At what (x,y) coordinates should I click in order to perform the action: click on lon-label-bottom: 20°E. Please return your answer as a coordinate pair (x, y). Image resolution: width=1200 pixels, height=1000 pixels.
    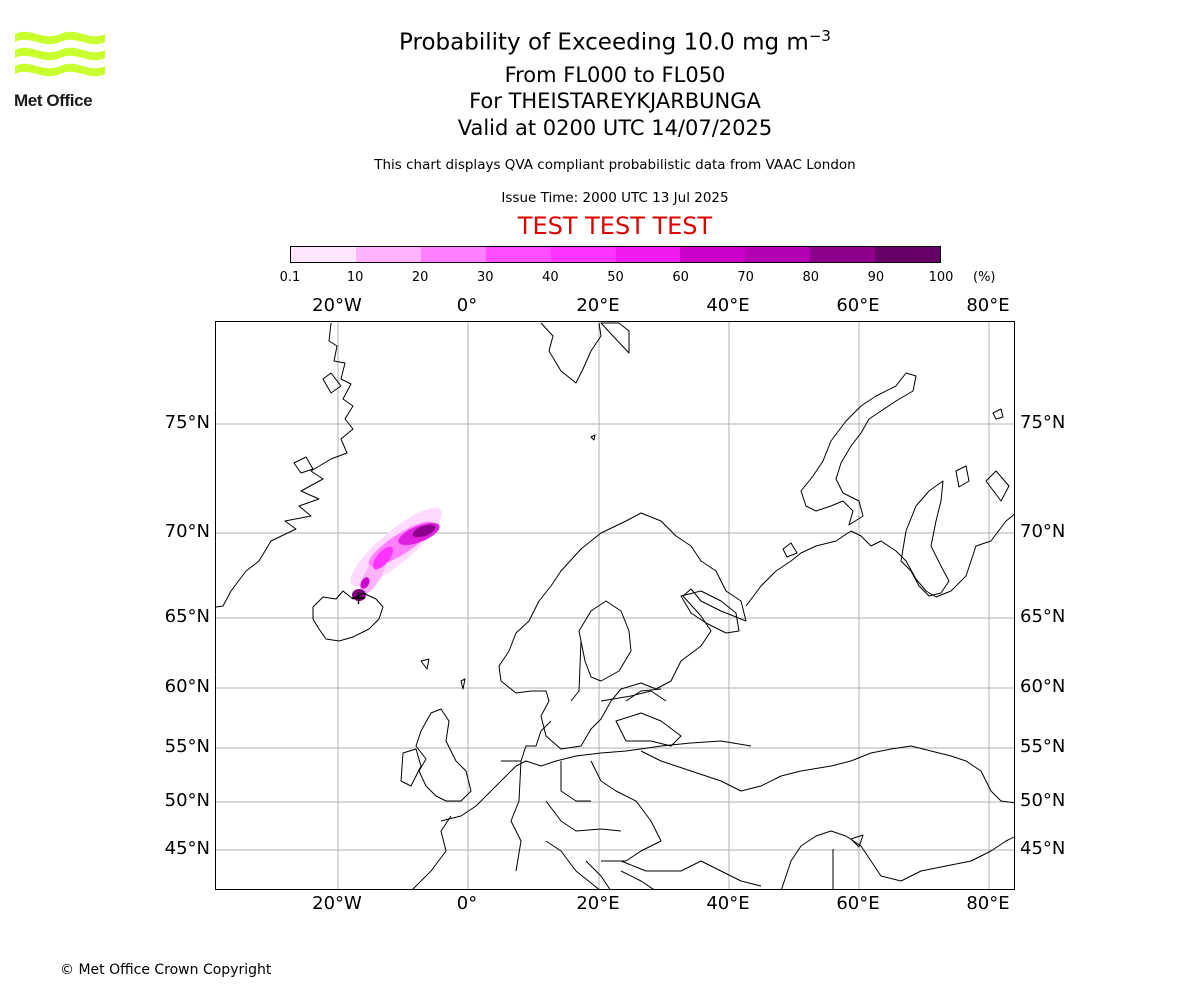
    Looking at the image, I should click on (598, 903).